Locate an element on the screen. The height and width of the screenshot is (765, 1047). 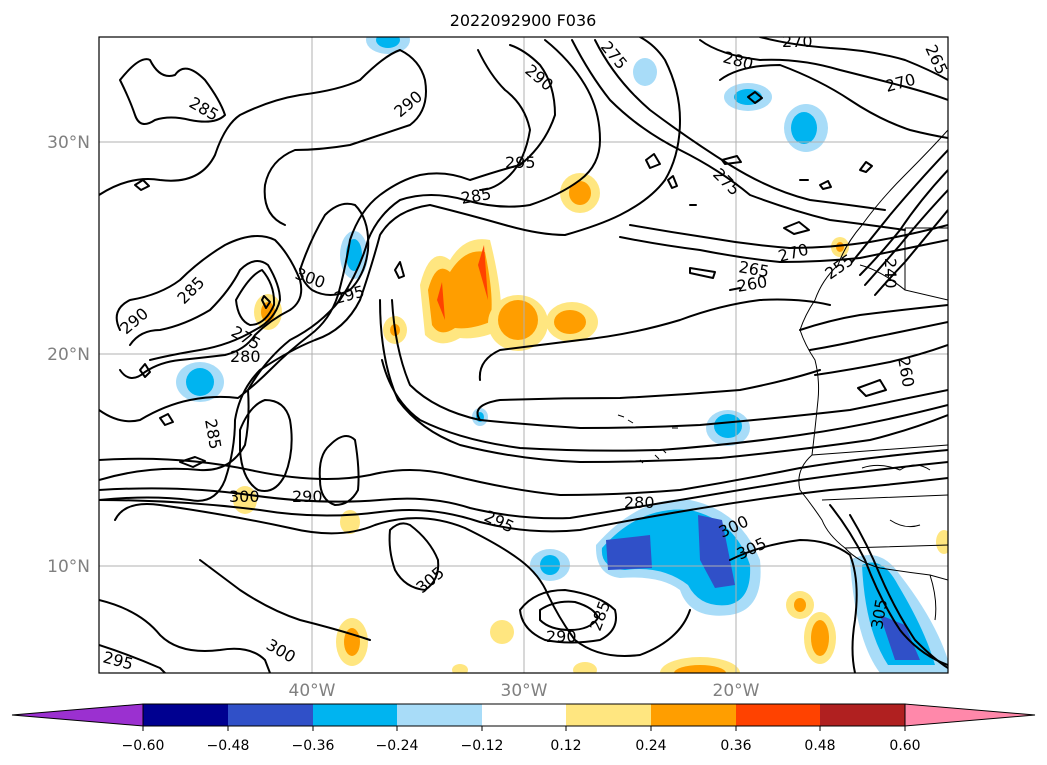
colorbar-tick-label: −0.36 is located at coordinates (313, 746).